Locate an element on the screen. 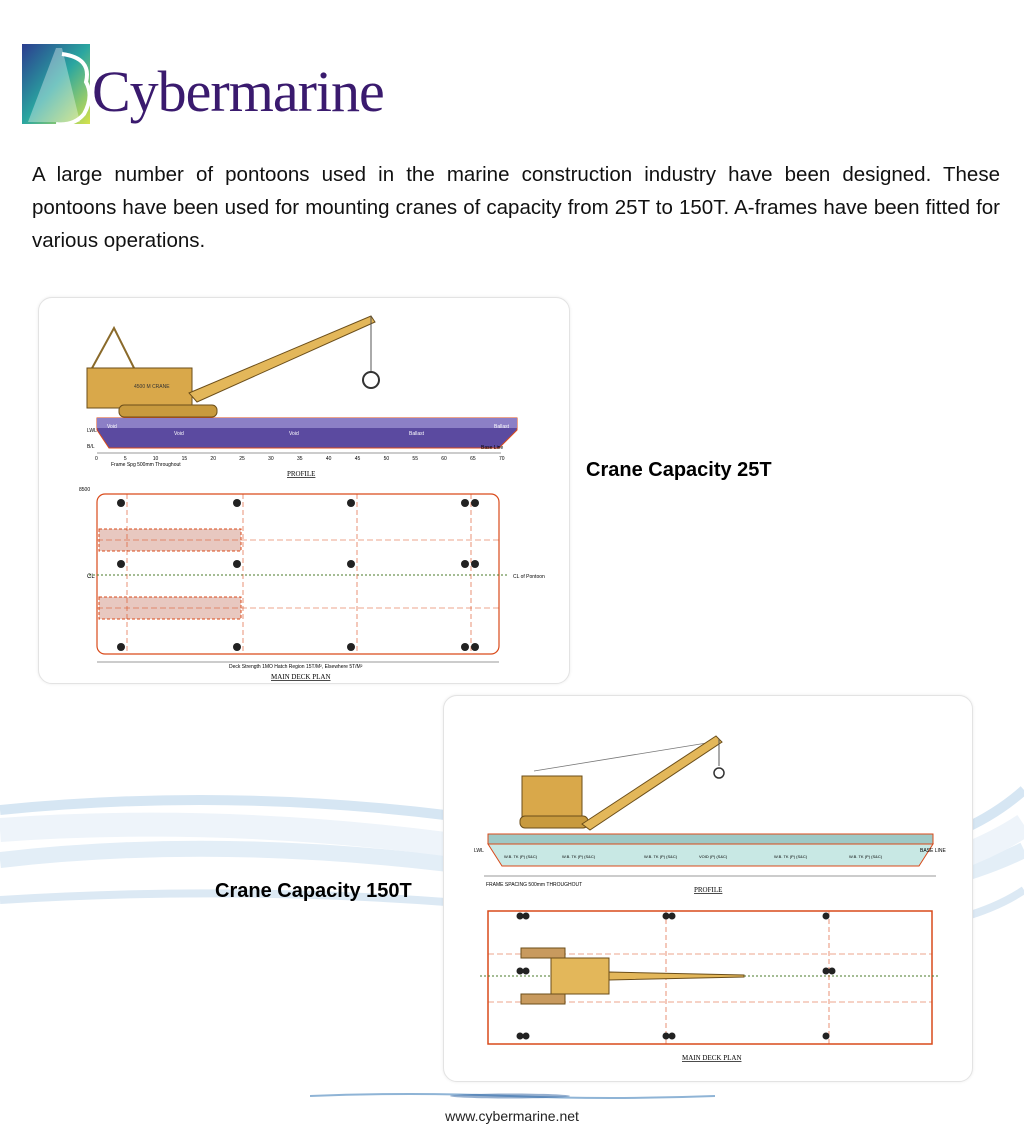  svg-text: B/L is located at coordinates (91, 447).